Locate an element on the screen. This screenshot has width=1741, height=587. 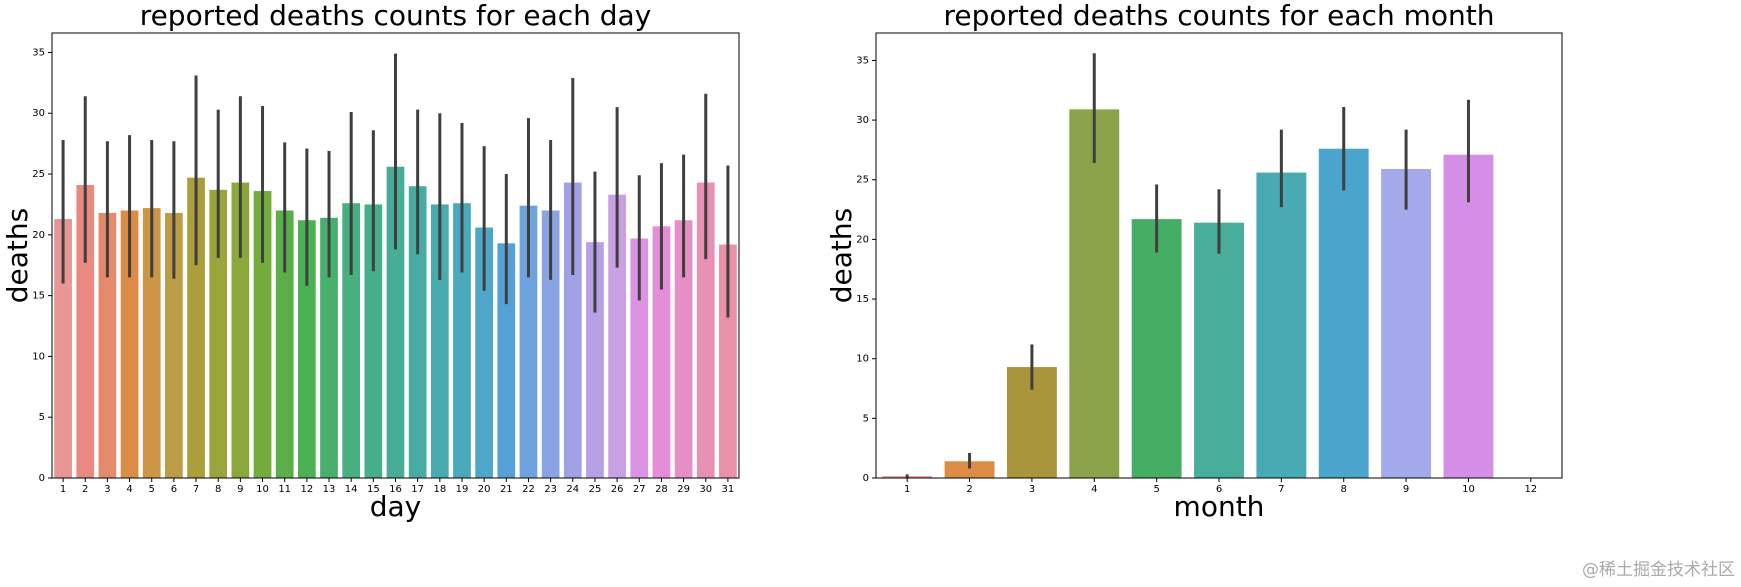
x-tick-label: 11 is located at coordinates (284, 489).